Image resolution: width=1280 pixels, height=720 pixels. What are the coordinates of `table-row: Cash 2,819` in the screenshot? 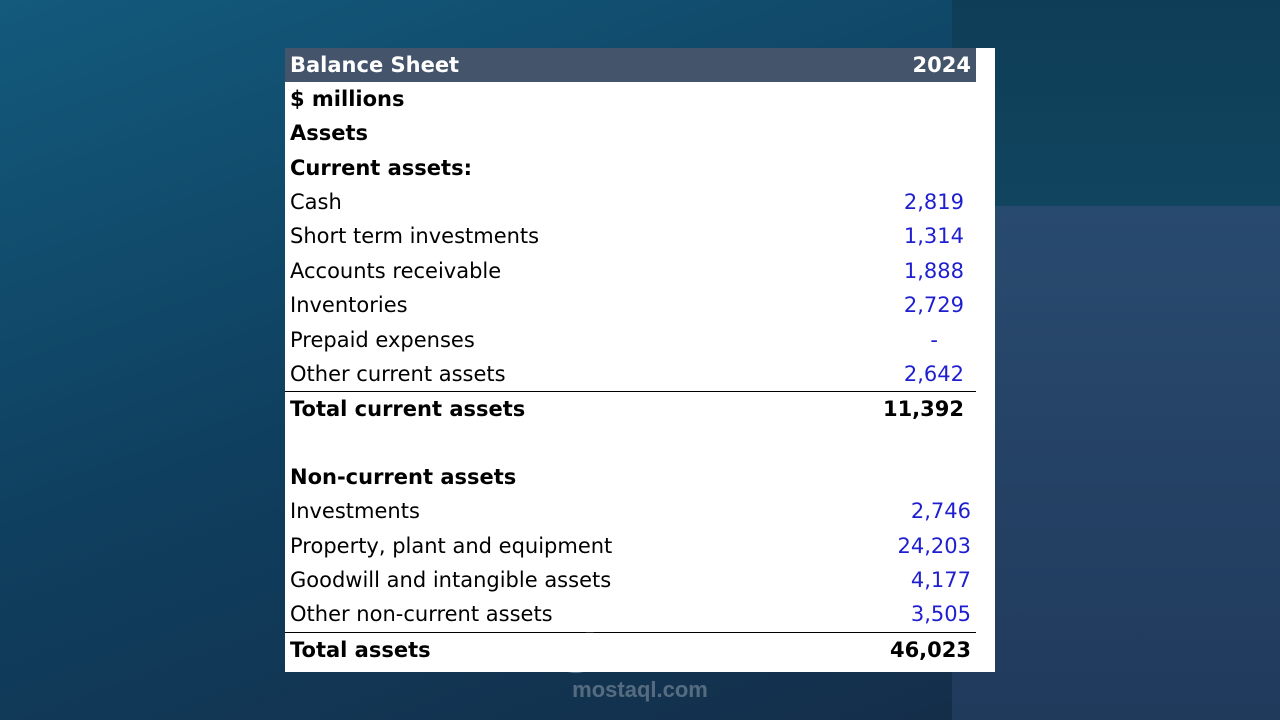 It's located at (630, 202).